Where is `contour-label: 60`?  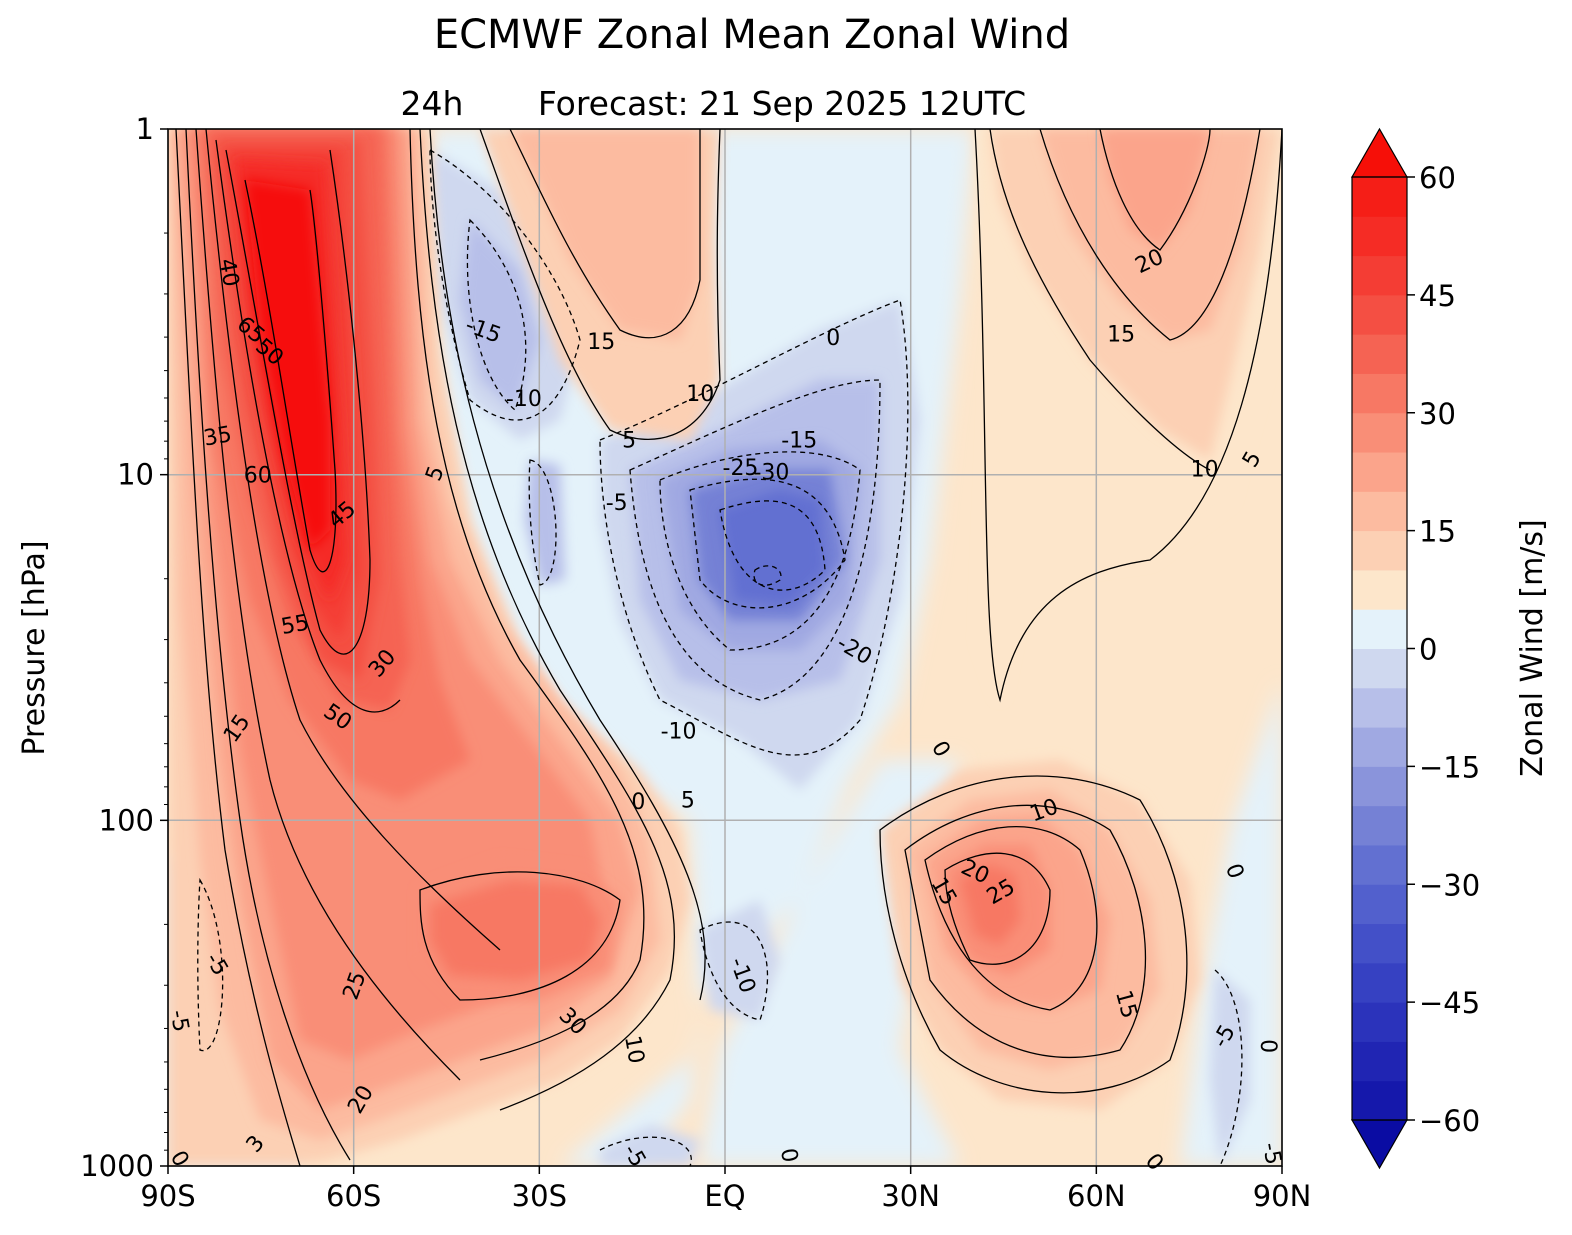 contour-label: 60 is located at coordinates (258, 476).